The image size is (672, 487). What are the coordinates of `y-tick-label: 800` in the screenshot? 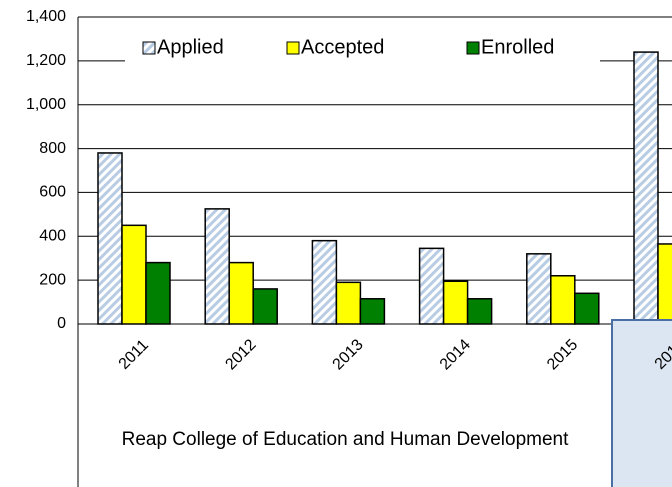 It's located at (52, 148).